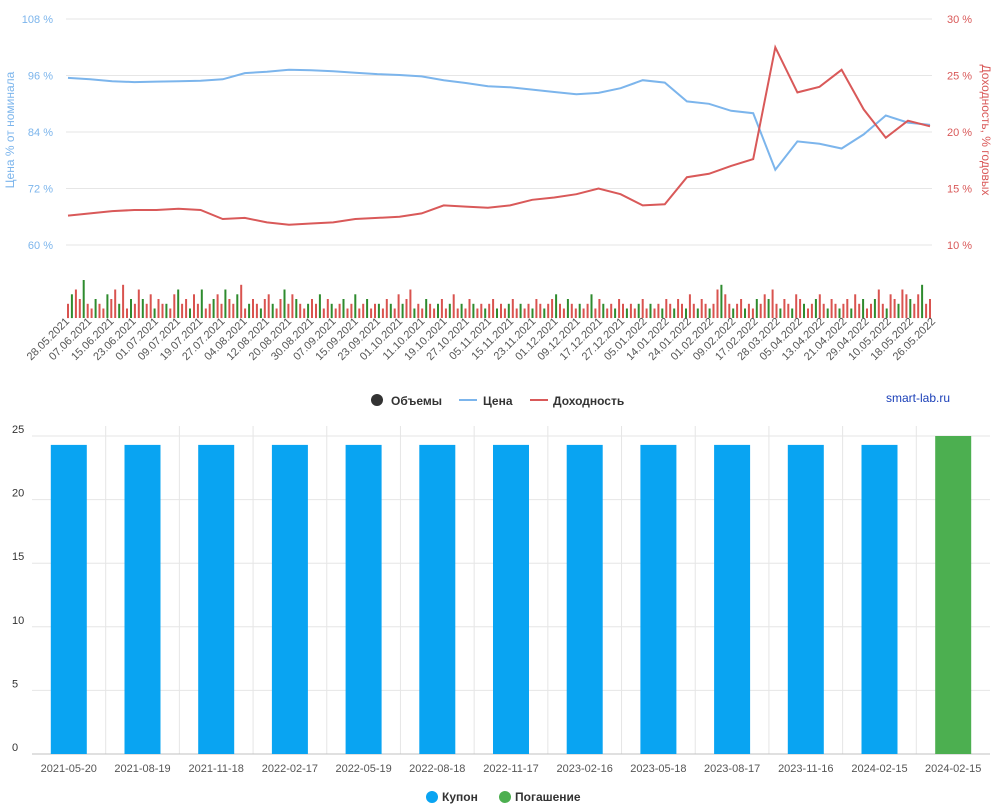  Describe the element at coordinates (15, 684) in the screenshot. I see `coupon-tick-label: 5` at that location.